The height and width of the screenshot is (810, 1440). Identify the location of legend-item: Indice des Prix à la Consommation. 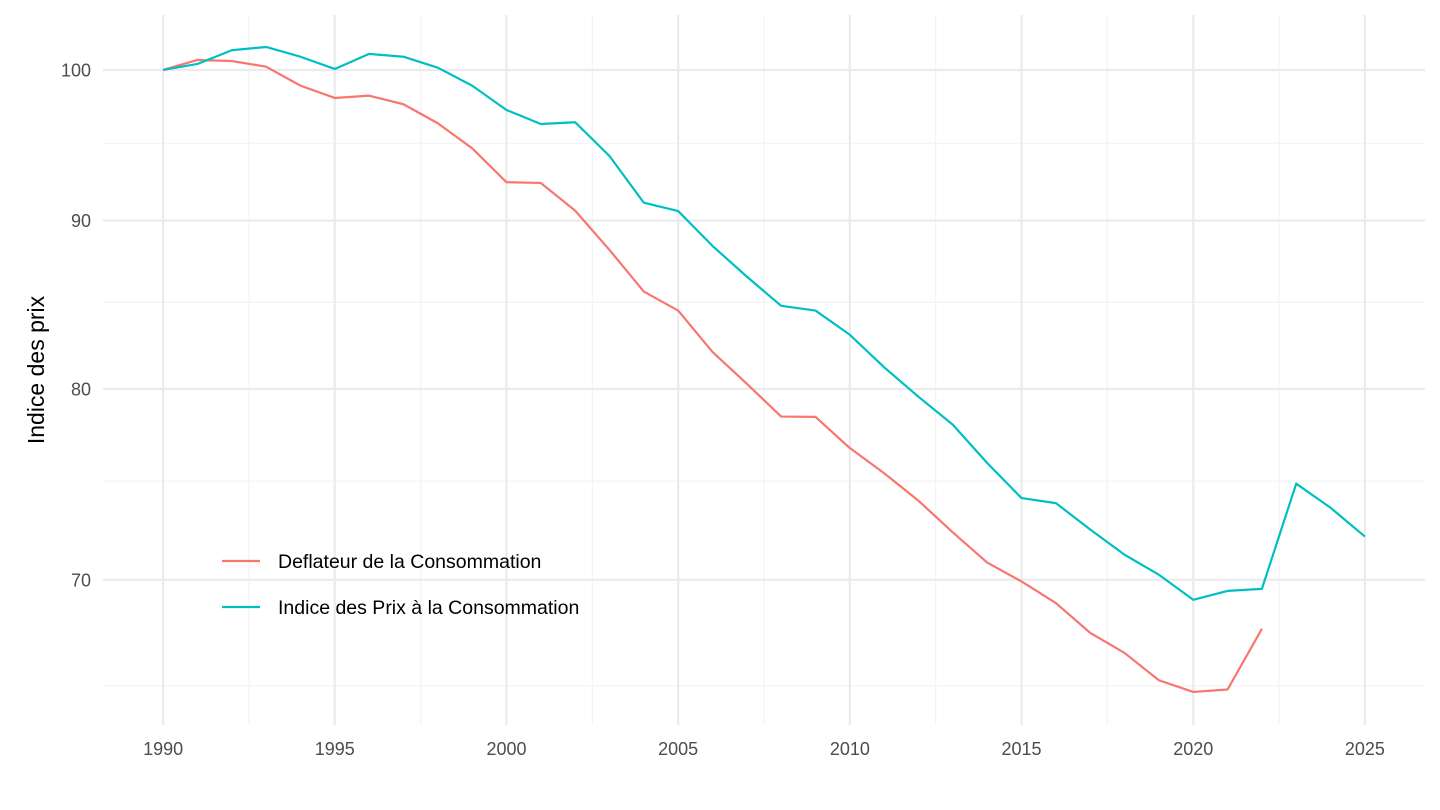
(400, 608).